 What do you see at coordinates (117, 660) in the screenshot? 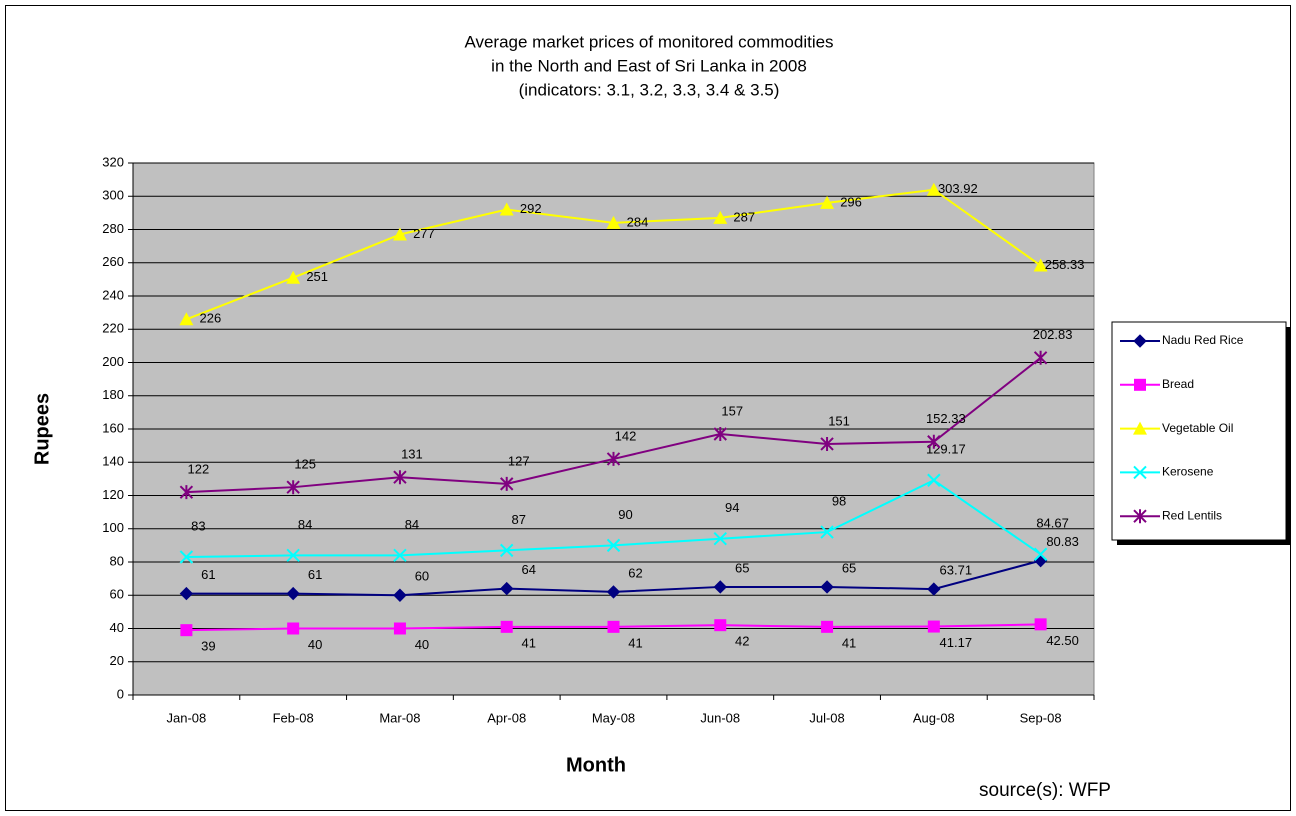
I see `y-tick-label: 20` at bounding box center [117, 660].